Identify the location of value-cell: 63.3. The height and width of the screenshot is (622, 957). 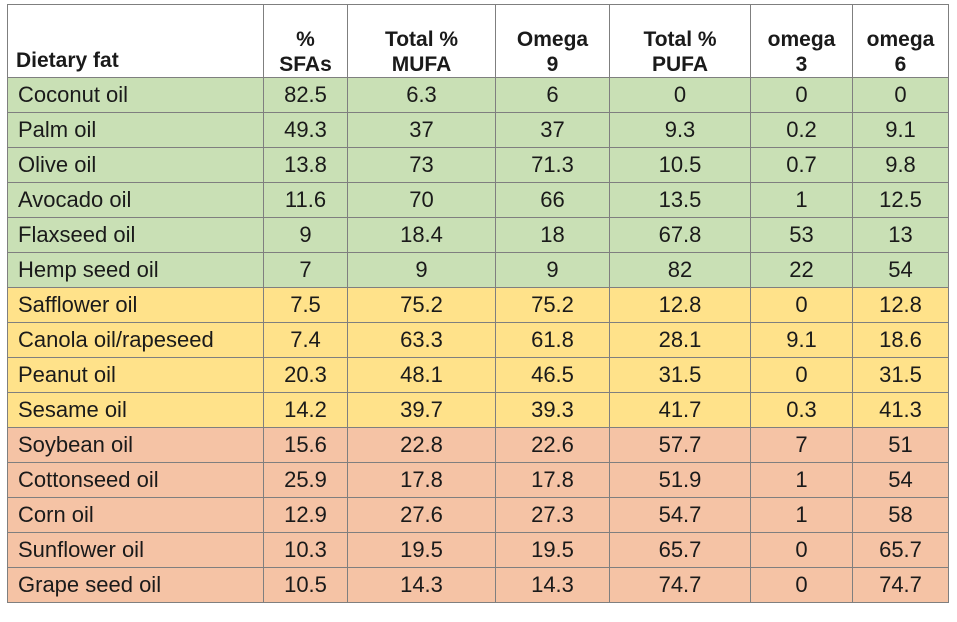
(421, 340).